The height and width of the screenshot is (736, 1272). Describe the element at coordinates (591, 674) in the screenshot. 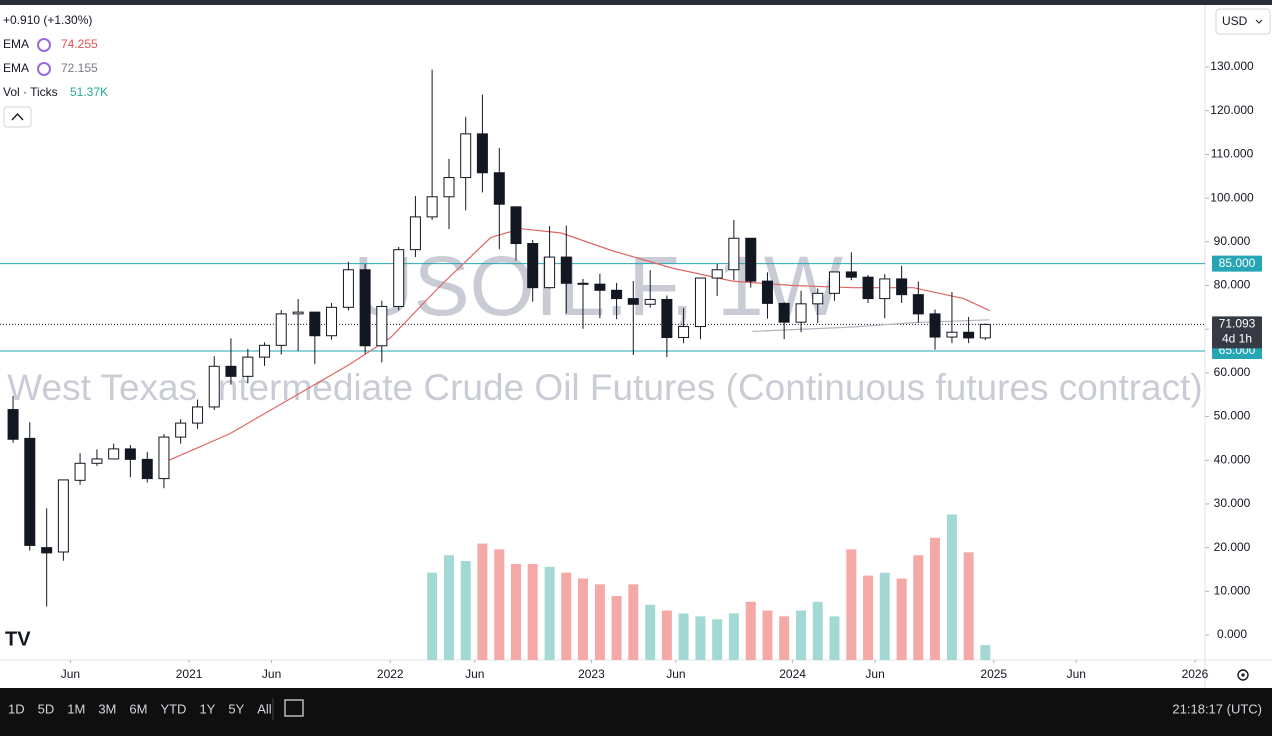

I see `x-tick-label: 2023` at that location.